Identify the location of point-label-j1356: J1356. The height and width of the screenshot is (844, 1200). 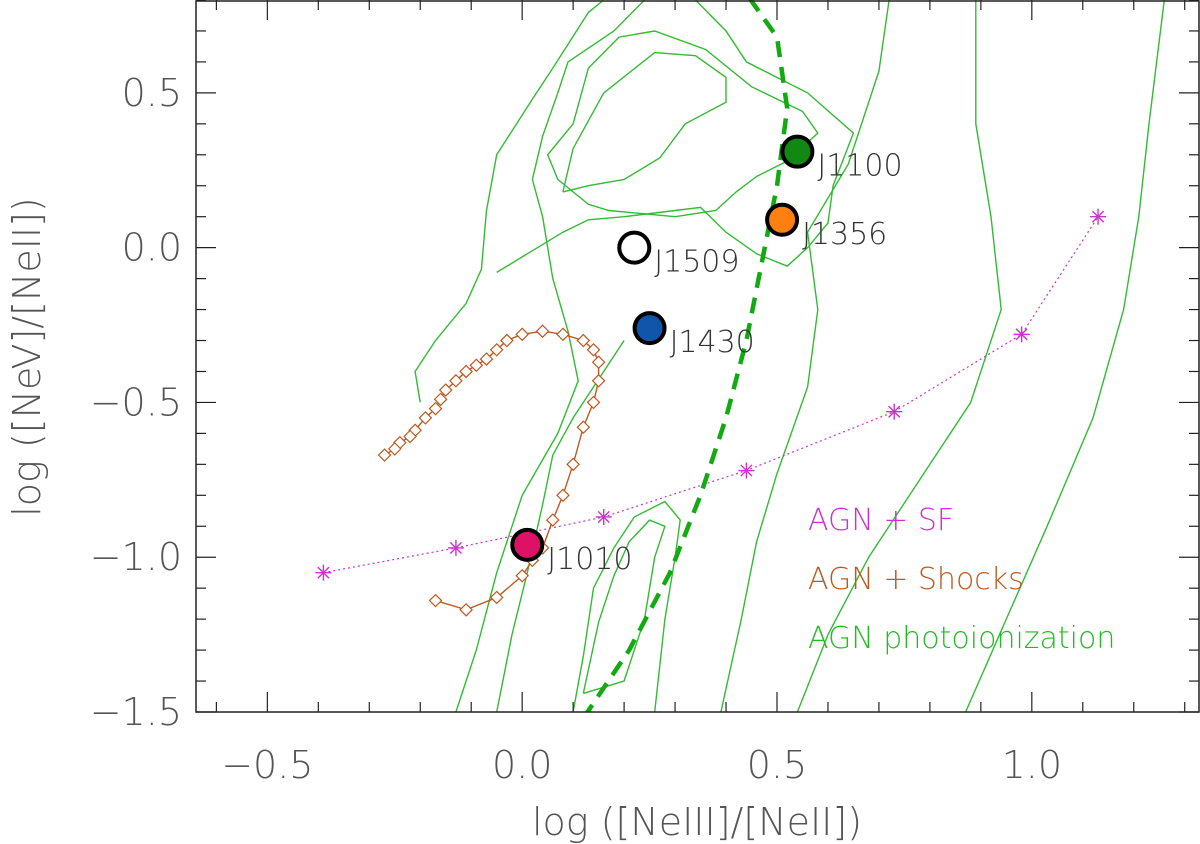
(844, 234).